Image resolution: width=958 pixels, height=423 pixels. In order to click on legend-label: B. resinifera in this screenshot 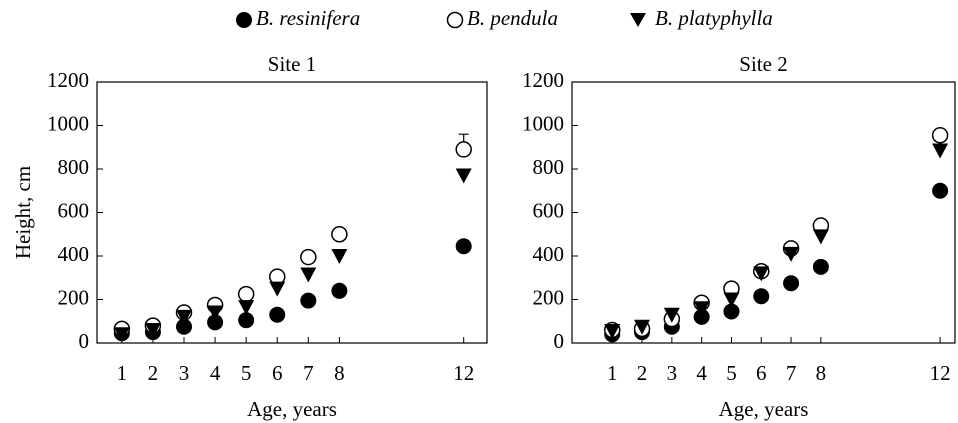, I will do `click(308, 18)`.